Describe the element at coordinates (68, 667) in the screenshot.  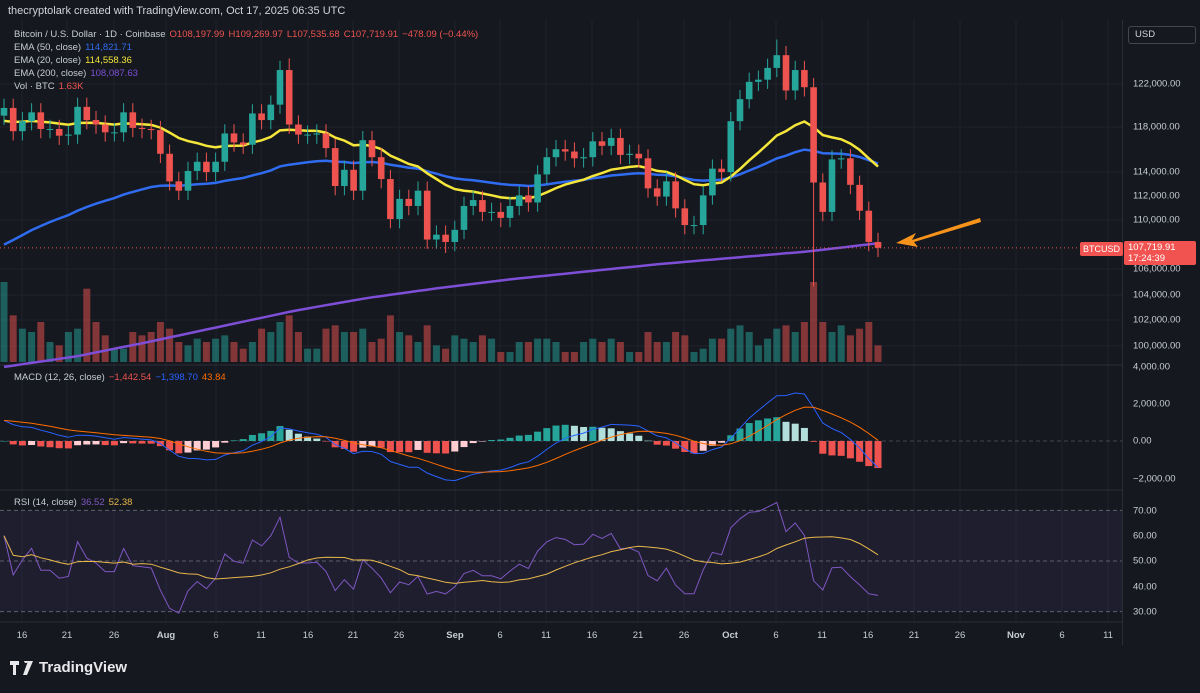
I see `tradingview-logo: TradingView` at that location.